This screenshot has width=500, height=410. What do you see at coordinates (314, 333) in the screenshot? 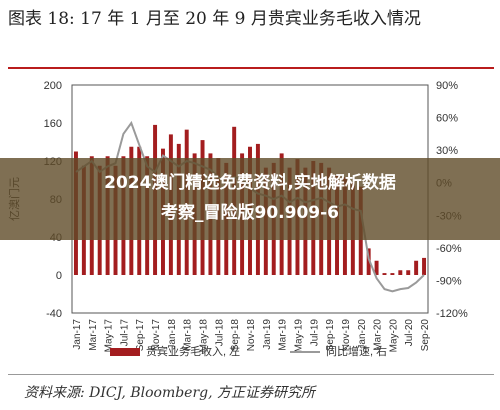
I see `x-tick-label: Jul-19` at bounding box center [314, 333].